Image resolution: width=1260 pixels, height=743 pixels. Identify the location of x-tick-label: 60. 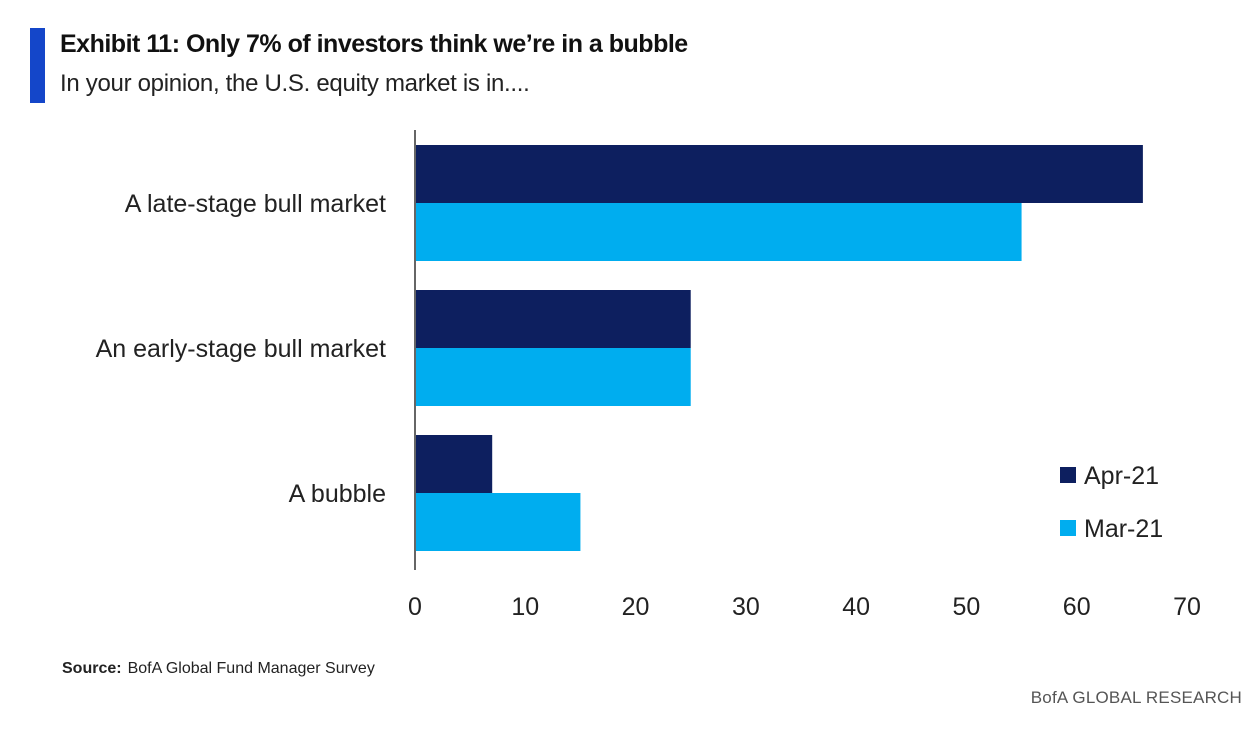
(1077, 607).